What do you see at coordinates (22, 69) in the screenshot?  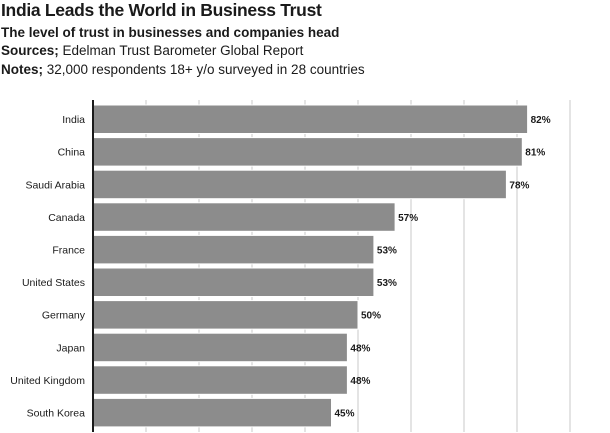 I see `notes-label: Notes;` at bounding box center [22, 69].